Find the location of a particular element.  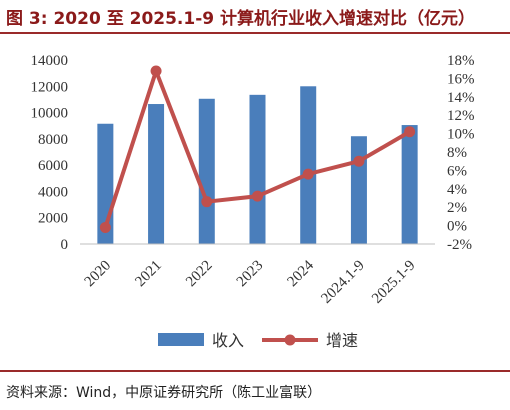

left-tick-label: 0 is located at coordinates (65, 245).